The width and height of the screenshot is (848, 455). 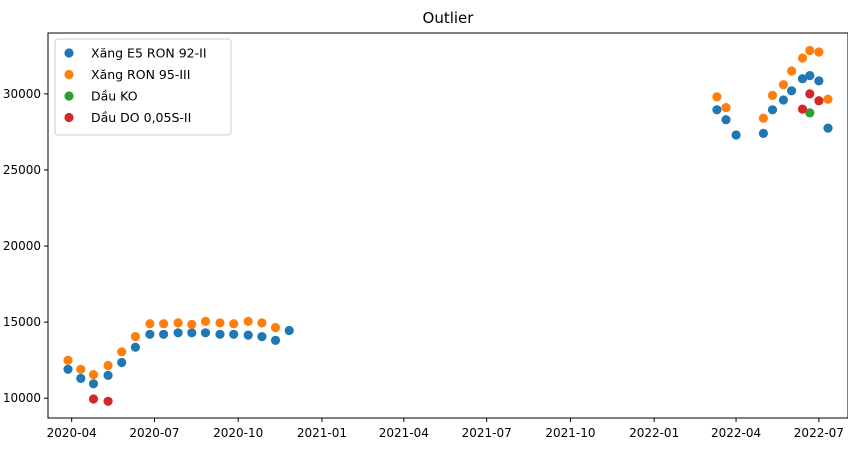 I want to click on x-tick-label: 2022-07, so click(x=819, y=433).